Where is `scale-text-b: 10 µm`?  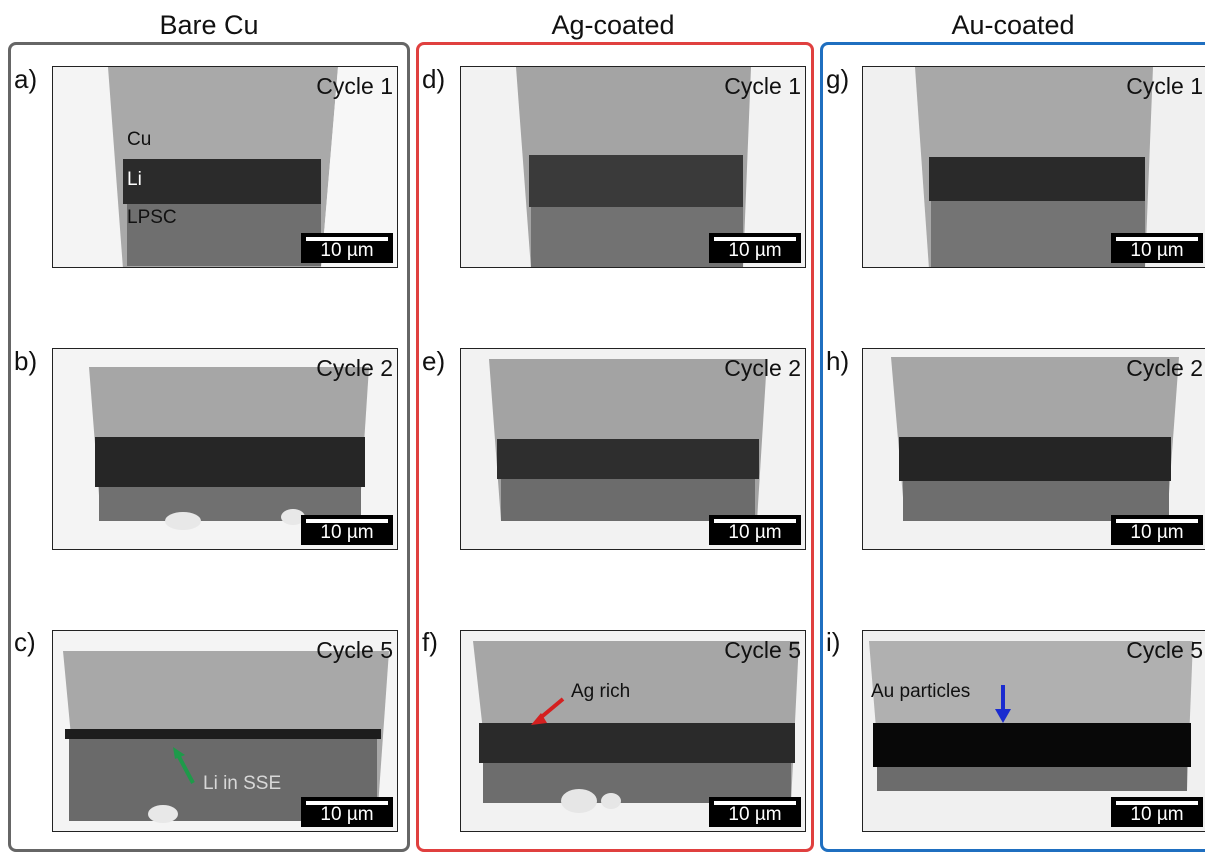
scale-text-b: 10 µm is located at coordinates (347, 532).